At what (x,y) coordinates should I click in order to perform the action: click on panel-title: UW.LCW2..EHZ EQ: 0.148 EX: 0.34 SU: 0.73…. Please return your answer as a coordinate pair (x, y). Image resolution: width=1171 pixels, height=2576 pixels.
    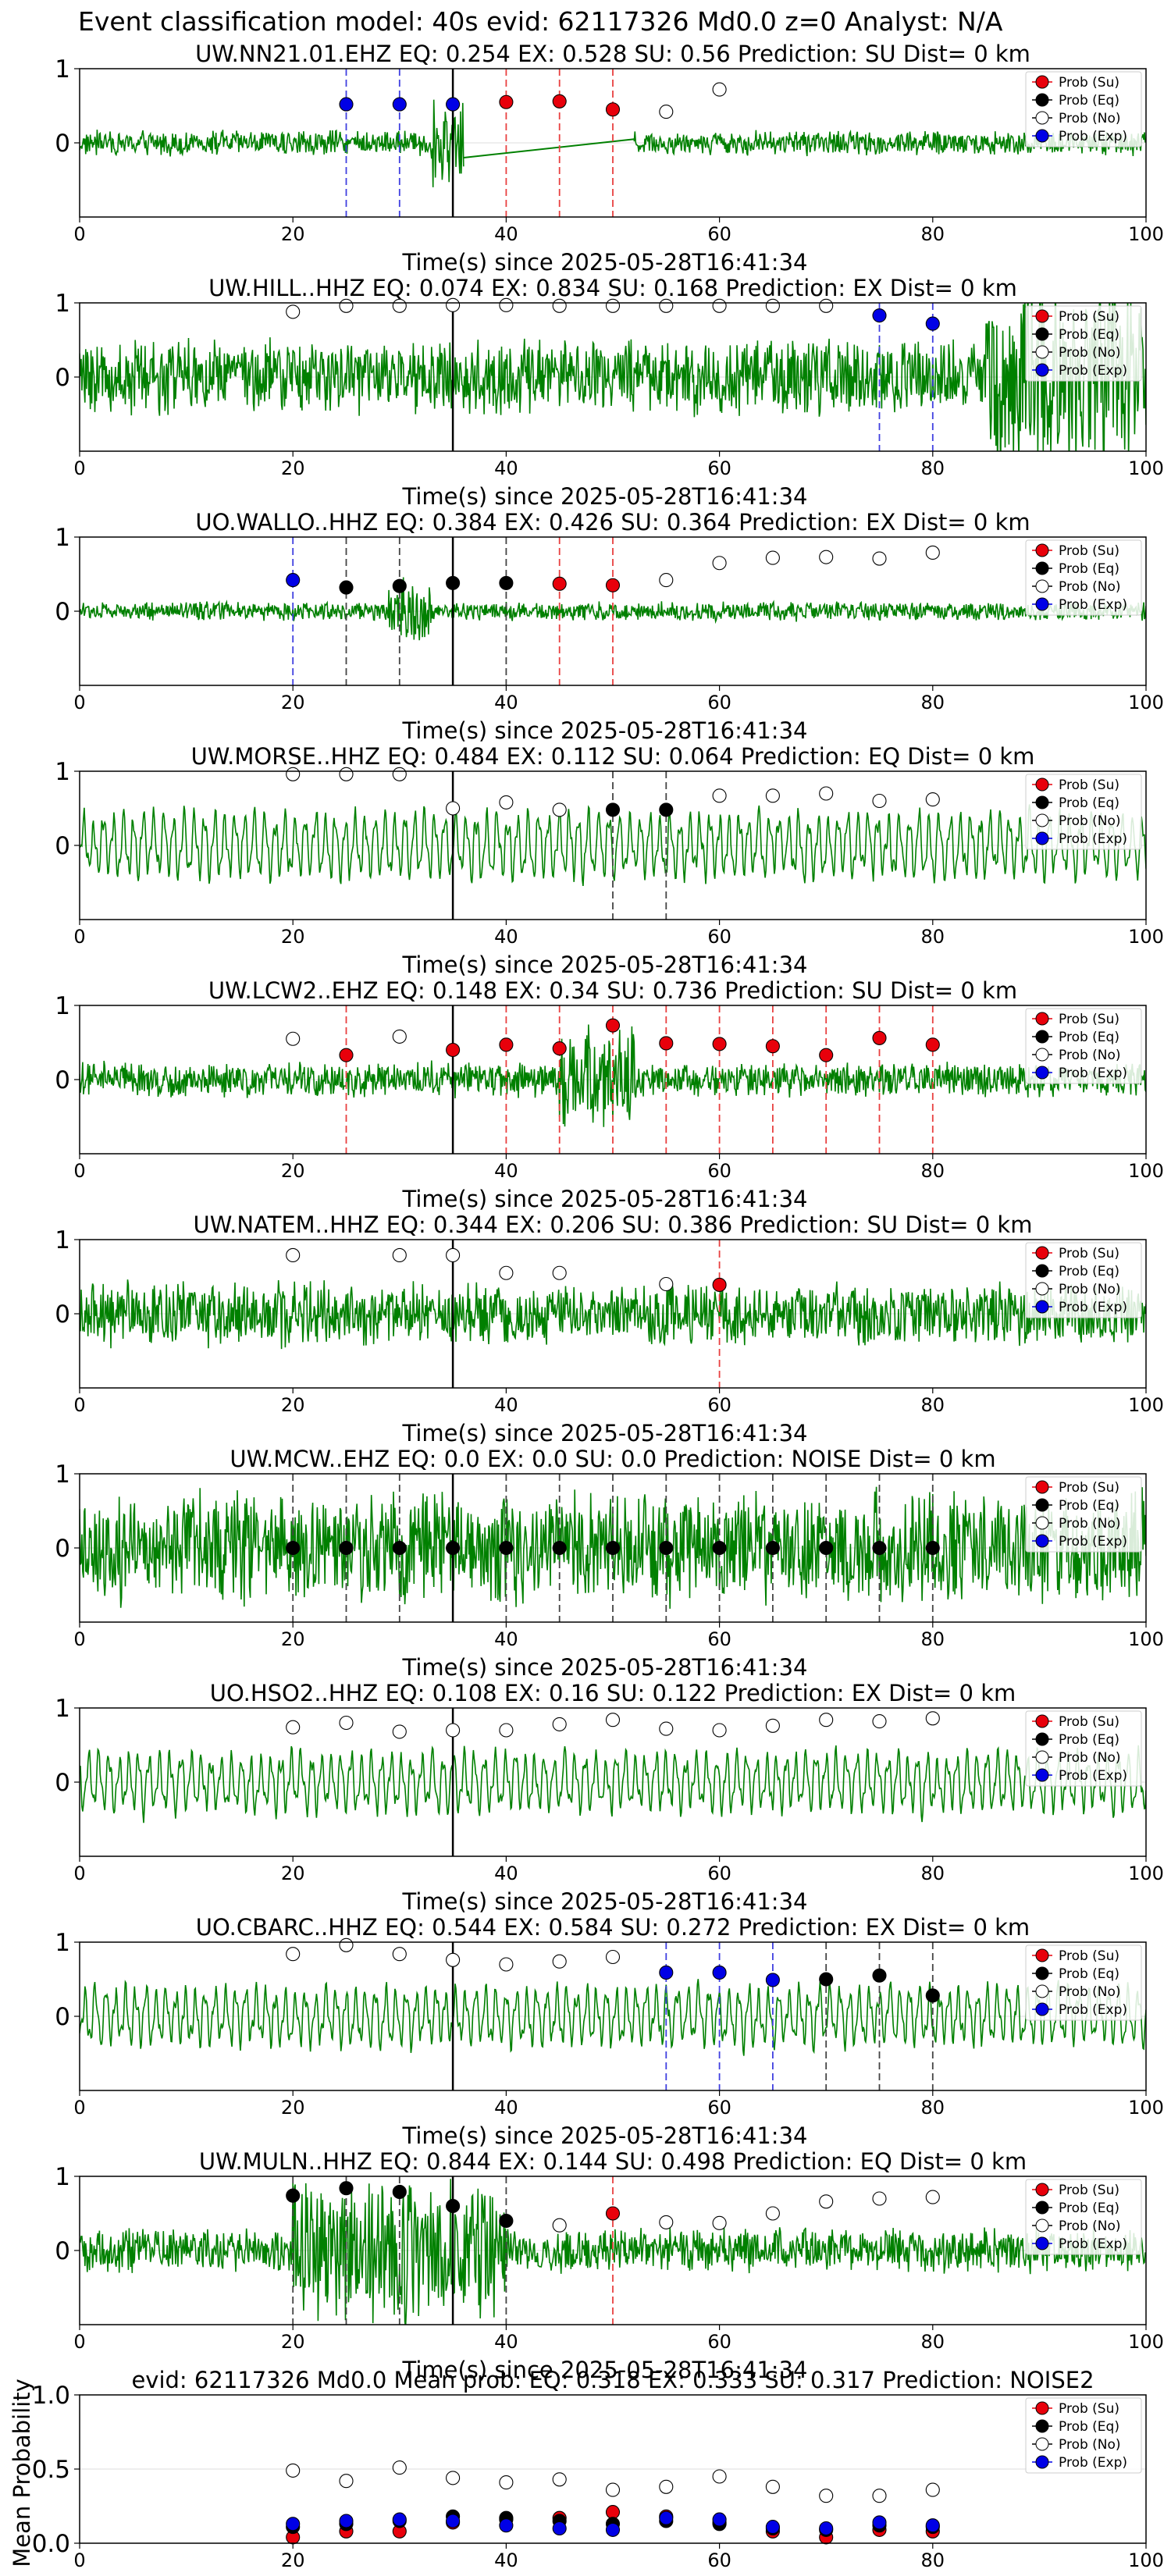
    Looking at the image, I should click on (612, 990).